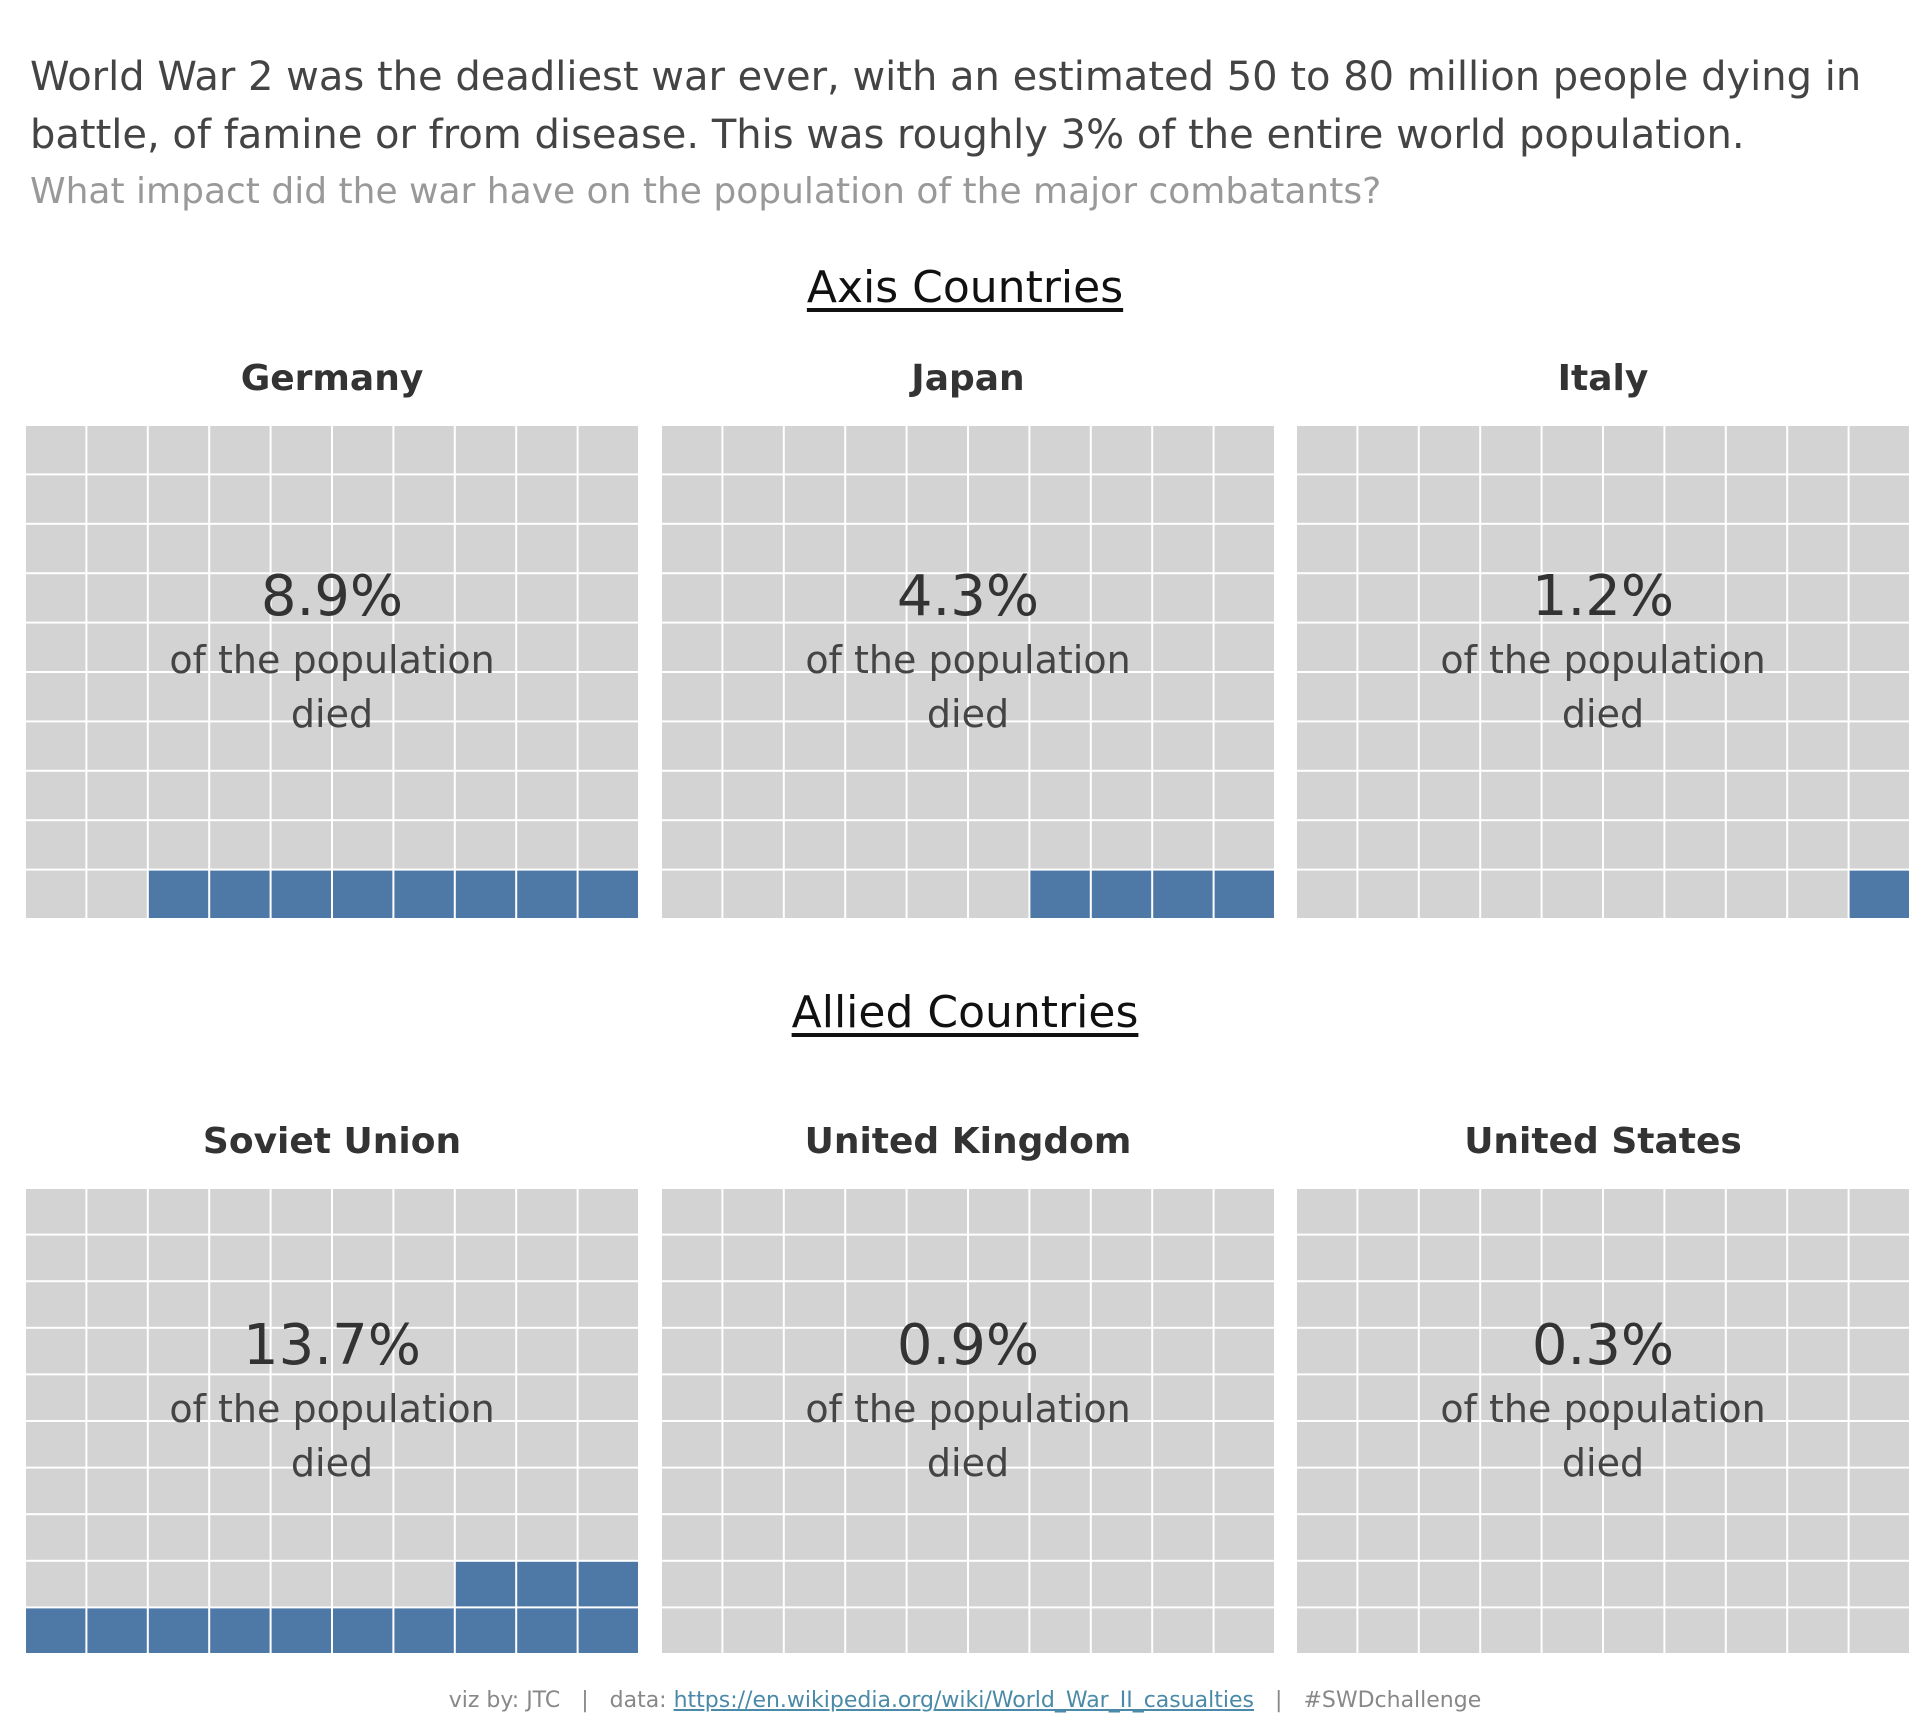 The image size is (1930, 1734). Describe the element at coordinates (968, 672) in the screenshot. I see `waffle-japan: 4.3% of the population died` at that location.